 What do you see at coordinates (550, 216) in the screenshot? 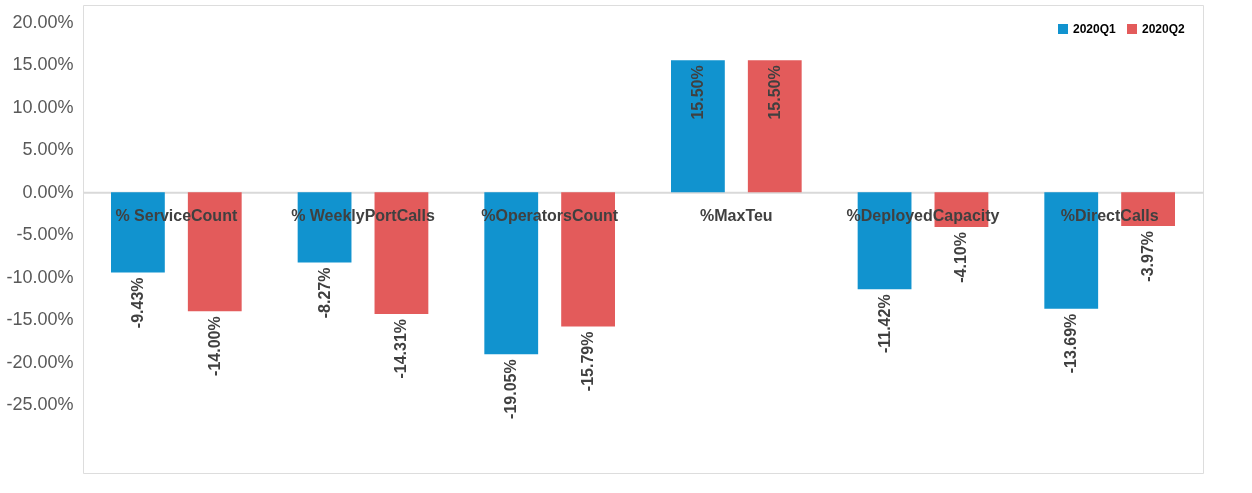
I see `x-tick-label: %OperatorsCount` at bounding box center [550, 216].